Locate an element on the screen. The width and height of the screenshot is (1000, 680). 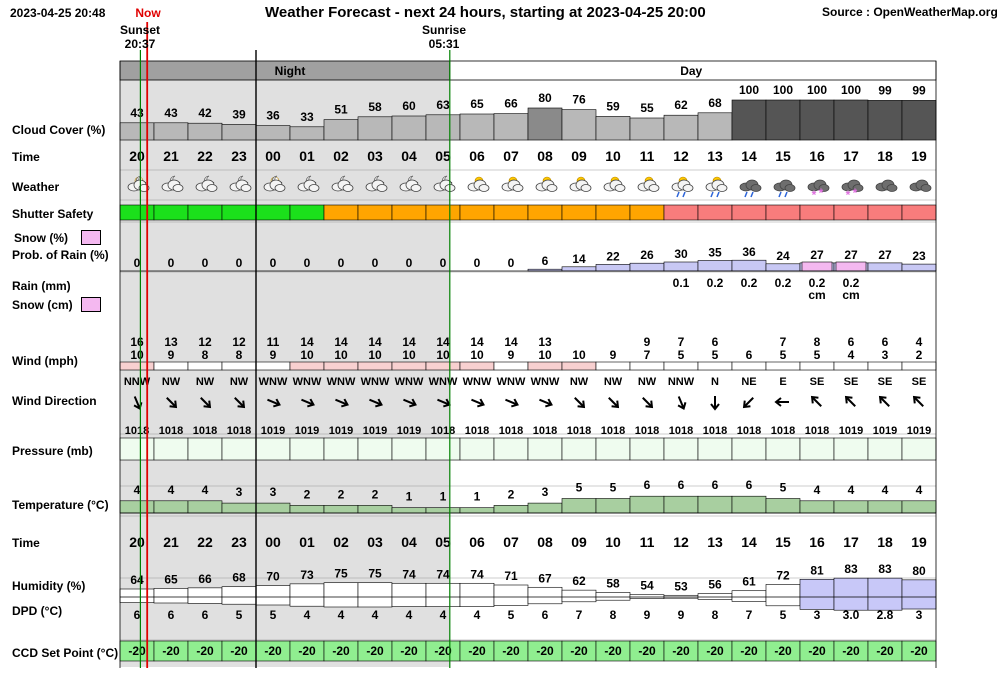
hour-label: 18 is located at coordinates (885, 156).